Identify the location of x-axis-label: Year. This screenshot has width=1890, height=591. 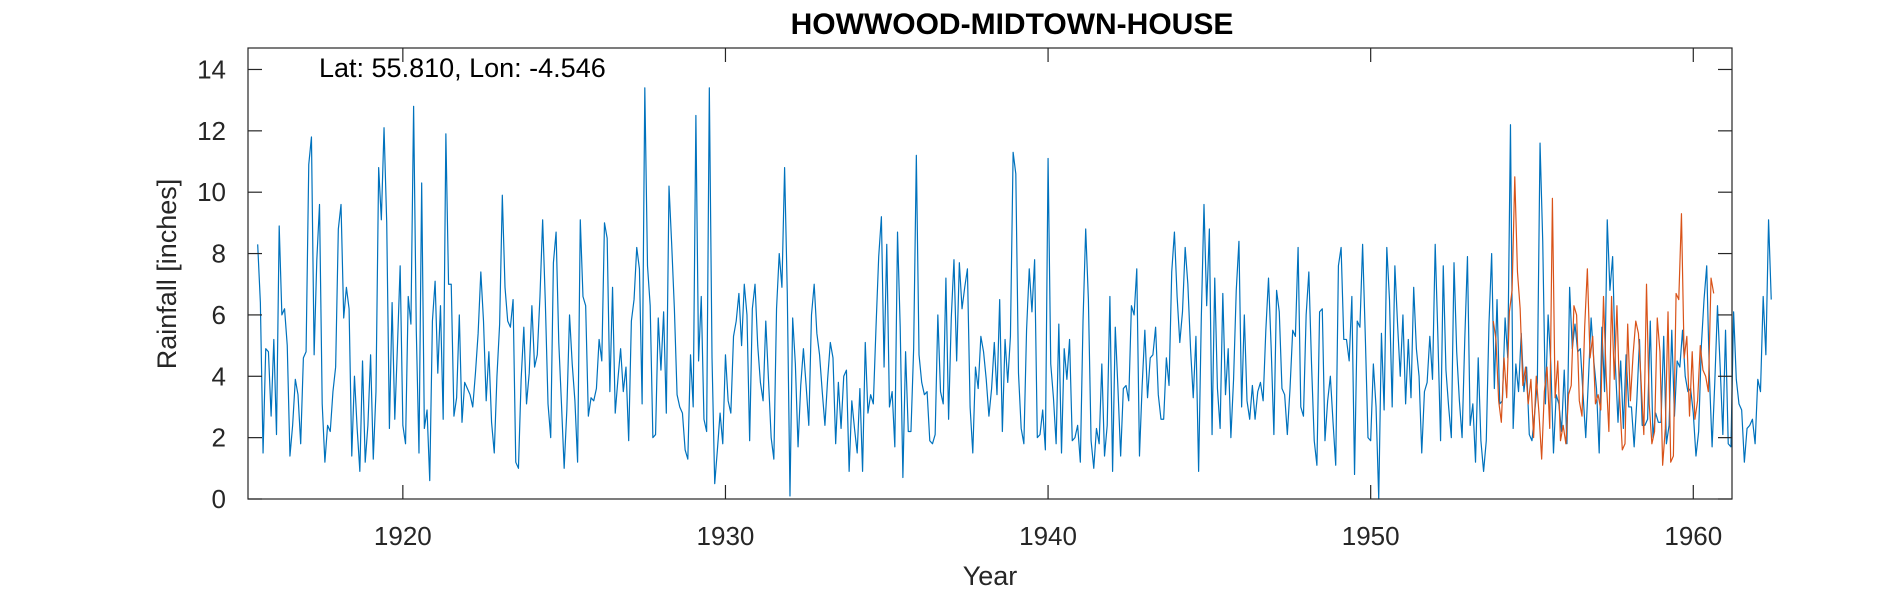
(990, 576).